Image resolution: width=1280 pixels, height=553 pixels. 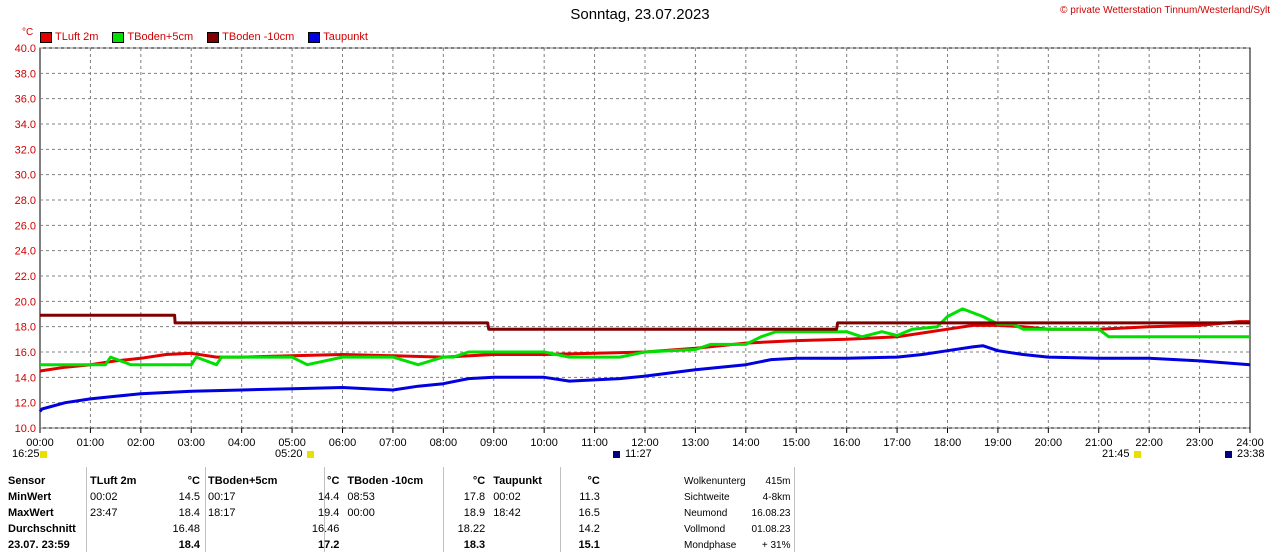 I want to click on x-tick-label: 18:00, so click(x=948, y=443).